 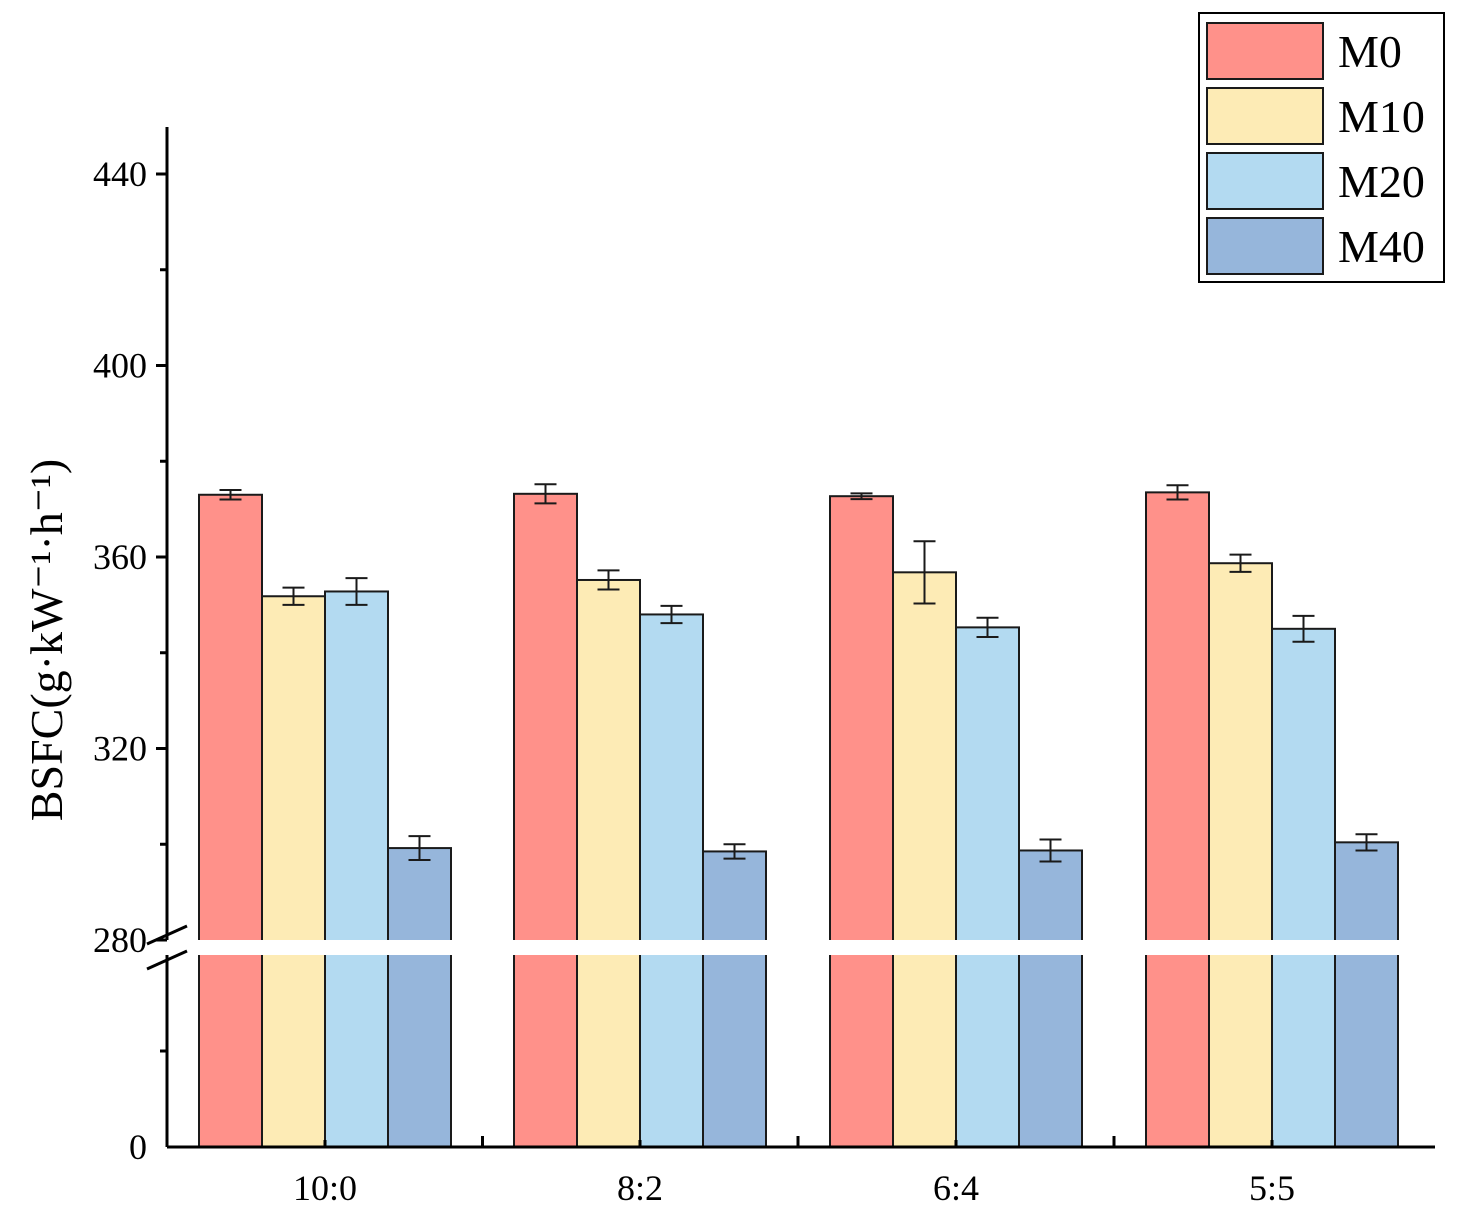 I want to click on y-tick-label-440: 440, so click(x=120, y=174).